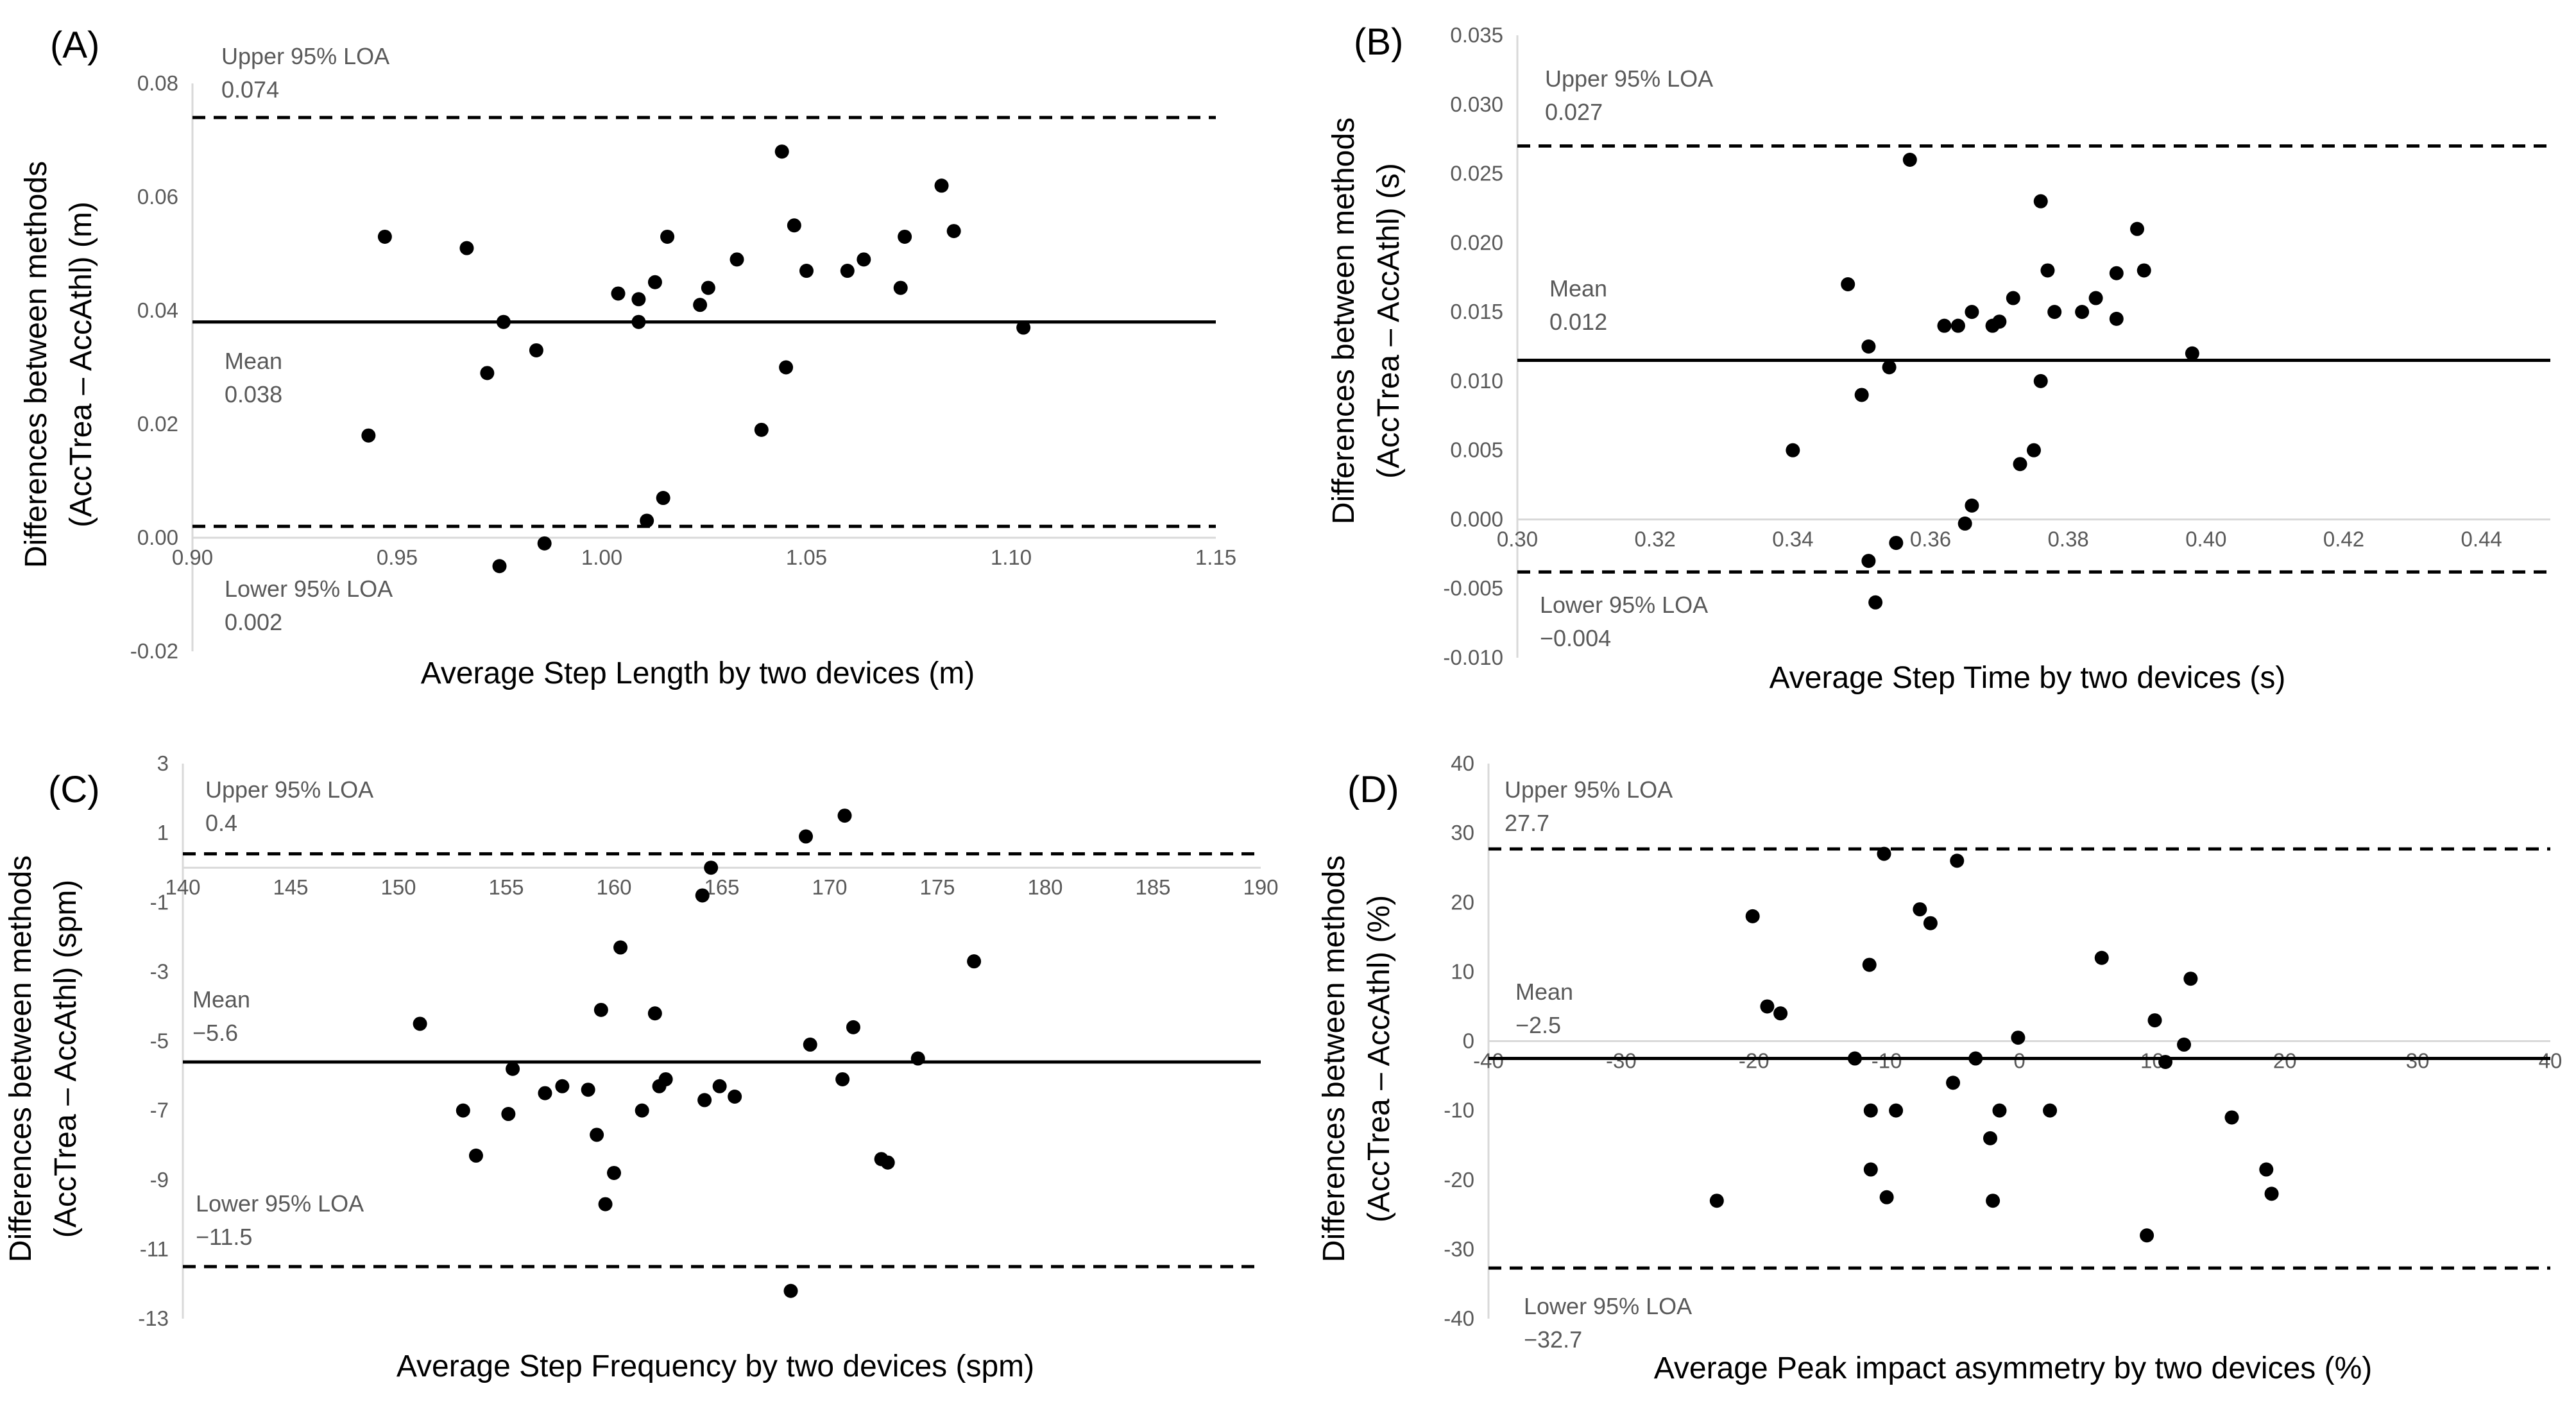 Image resolution: width=2576 pixels, height=1404 pixels. Describe the element at coordinates (1044, 887) in the screenshot. I see `x-tick-label: 180` at that location.